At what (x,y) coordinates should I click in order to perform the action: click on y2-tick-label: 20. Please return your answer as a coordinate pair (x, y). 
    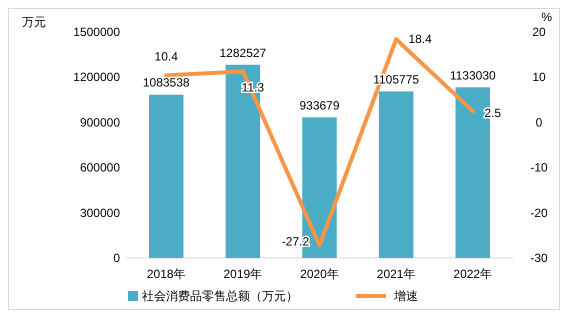
    Looking at the image, I should click on (539, 32).